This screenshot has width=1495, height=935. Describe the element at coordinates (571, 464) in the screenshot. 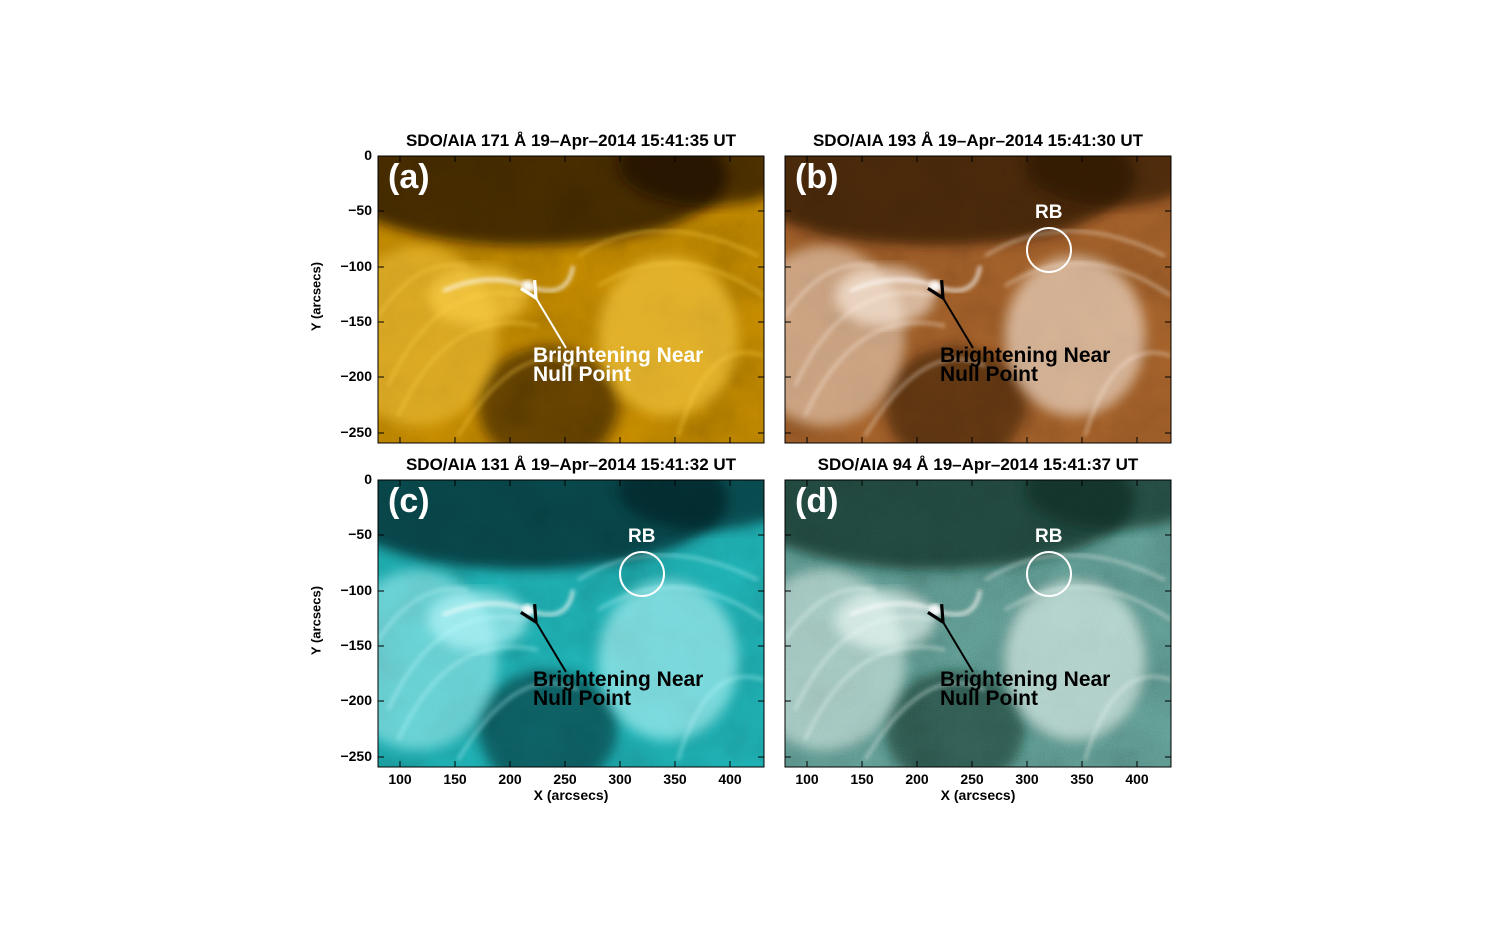

I see `panel-title-c: SDO/AIA 131 Å 19–Apr–2014 15:41:32 UT` at that location.